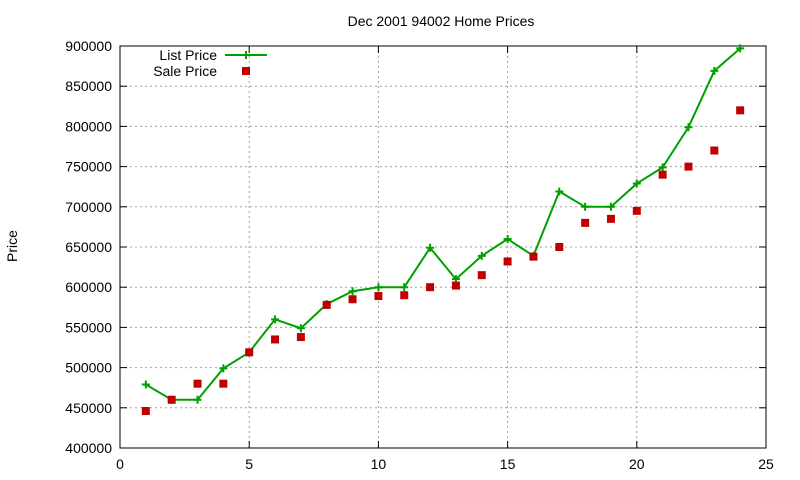  Describe the element at coordinates (120, 464) in the screenshot. I see `x-tick-label: 0` at that location.